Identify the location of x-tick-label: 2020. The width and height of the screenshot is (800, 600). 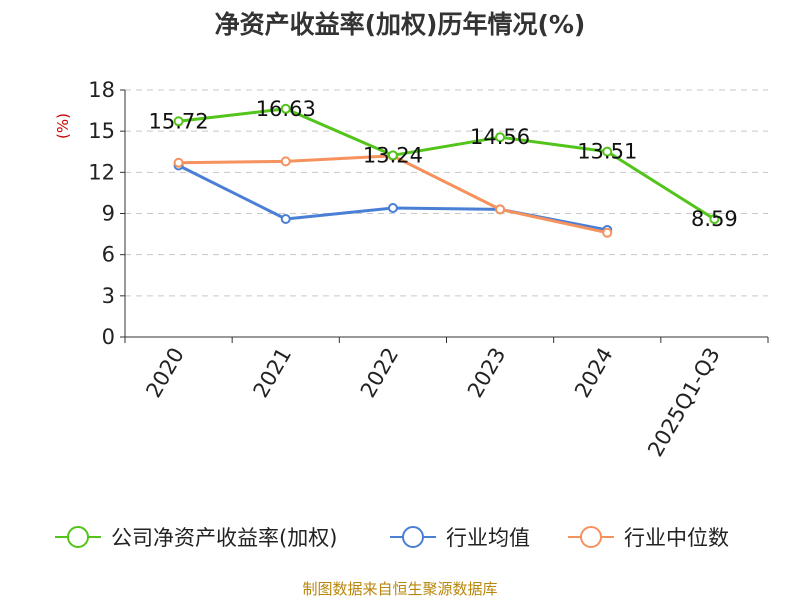
(165, 373).